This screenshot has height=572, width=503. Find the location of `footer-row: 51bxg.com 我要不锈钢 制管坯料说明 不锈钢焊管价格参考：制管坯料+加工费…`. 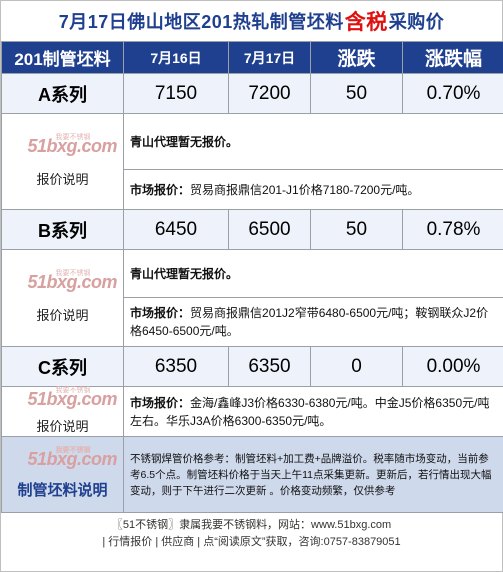

footer-row: 51bxg.com 我要不锈钢 制管坯料说明 不锈钢焊管价格参考：制管坯料+加工费… is located at coordinates (252, 474).